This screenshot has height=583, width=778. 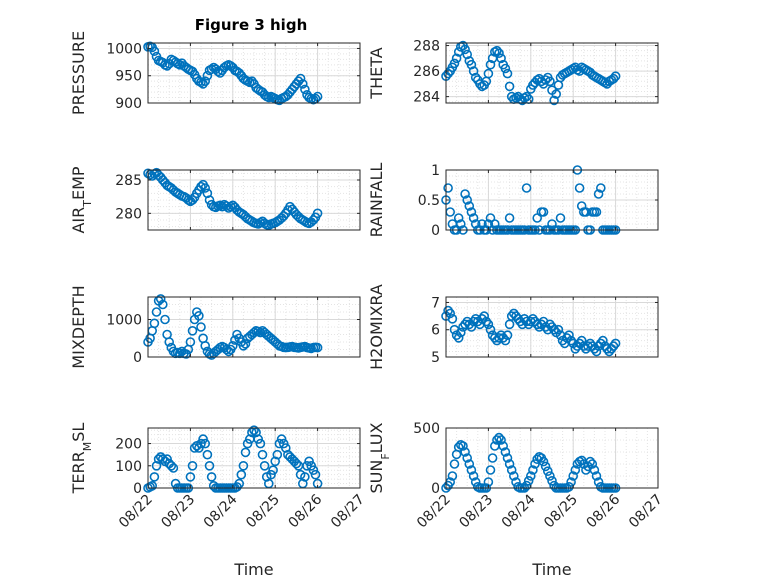 I want to click on y-tick-label: 100, so click(x=128, y=467).